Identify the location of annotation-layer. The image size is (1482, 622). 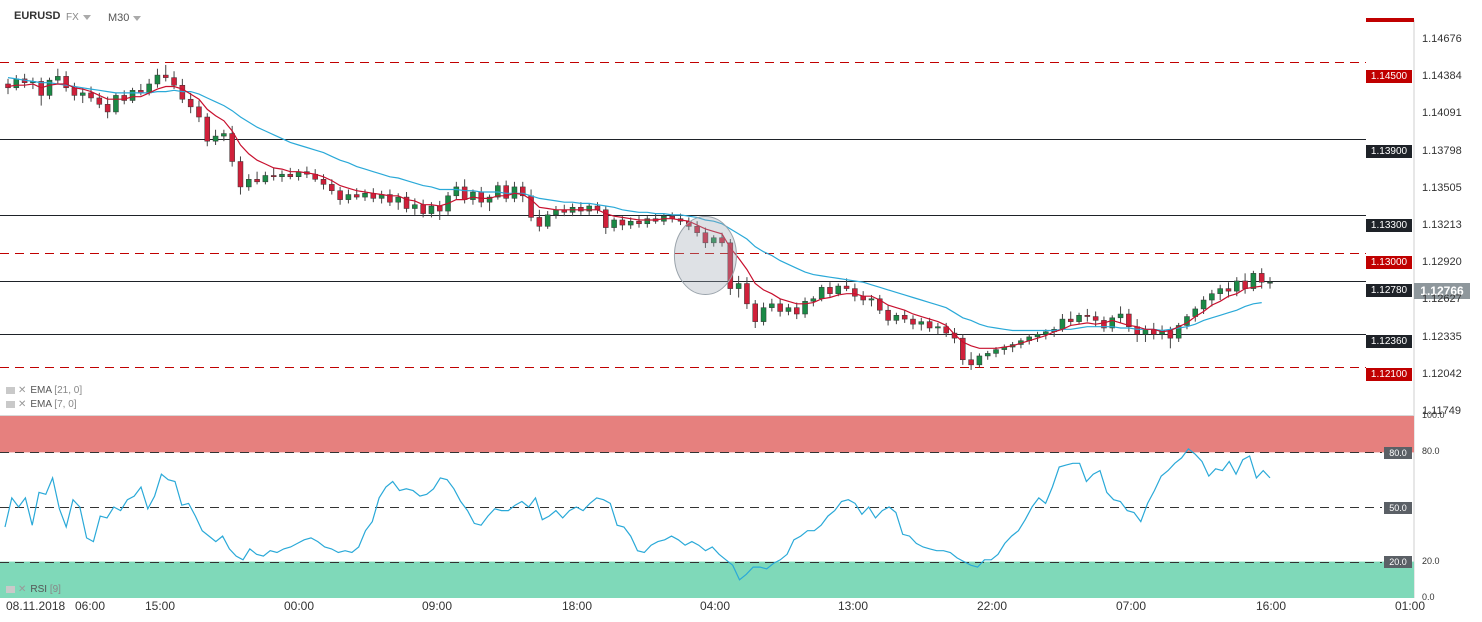
(705, 256).